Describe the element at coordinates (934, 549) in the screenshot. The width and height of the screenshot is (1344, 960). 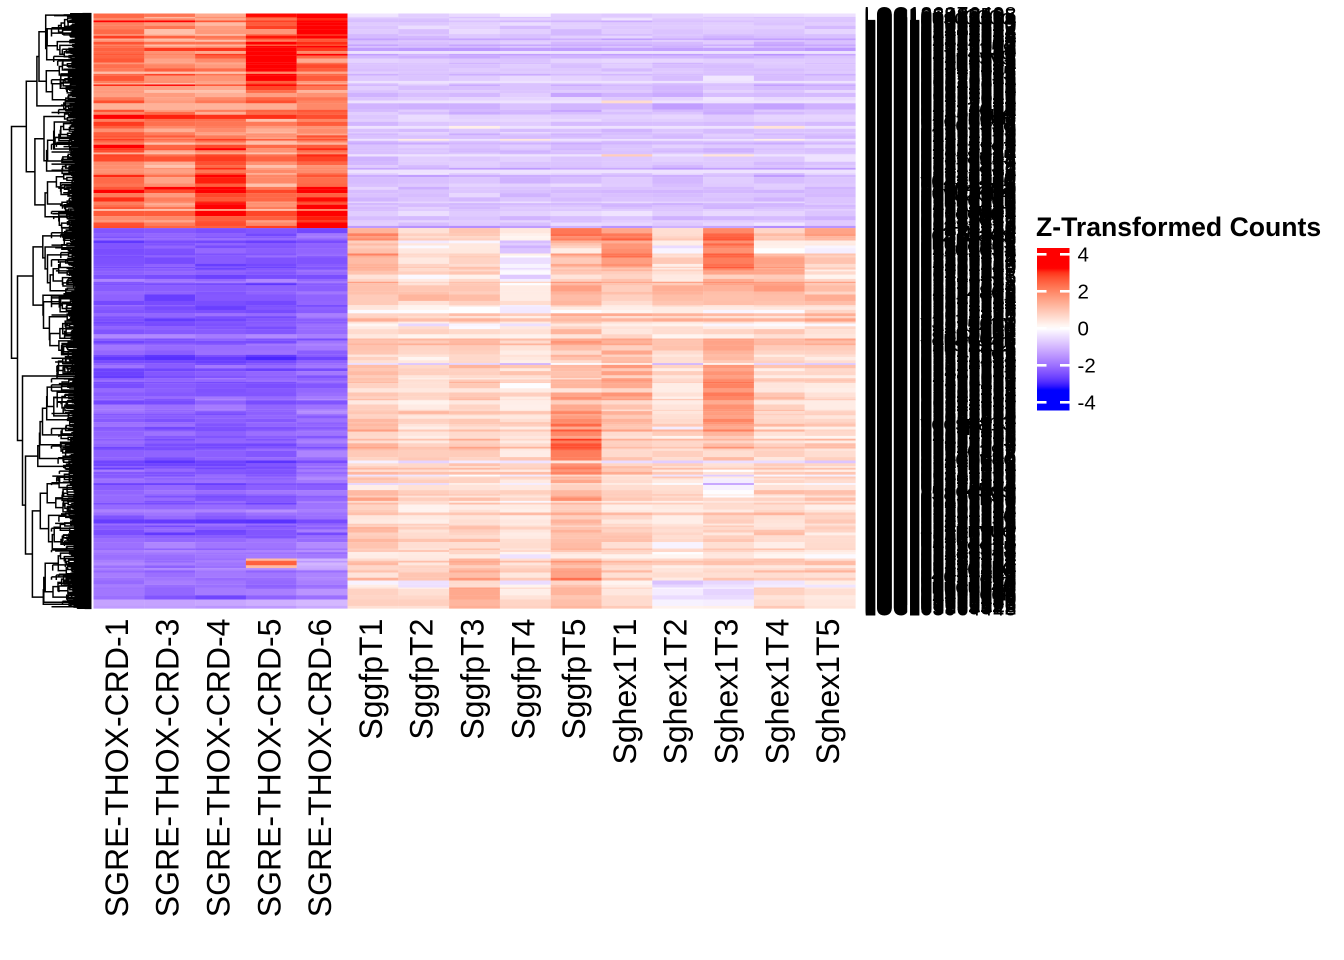
I see `svg-text: LOC10692476` at that location.